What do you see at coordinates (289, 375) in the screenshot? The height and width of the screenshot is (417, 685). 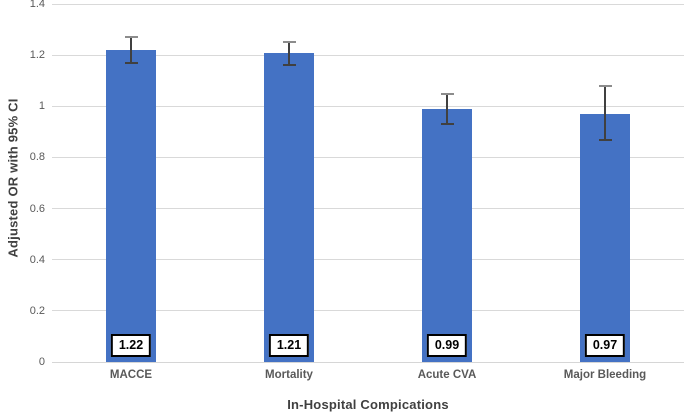 I see `x-category-label: Mortality` at bounding box center [289, 375].